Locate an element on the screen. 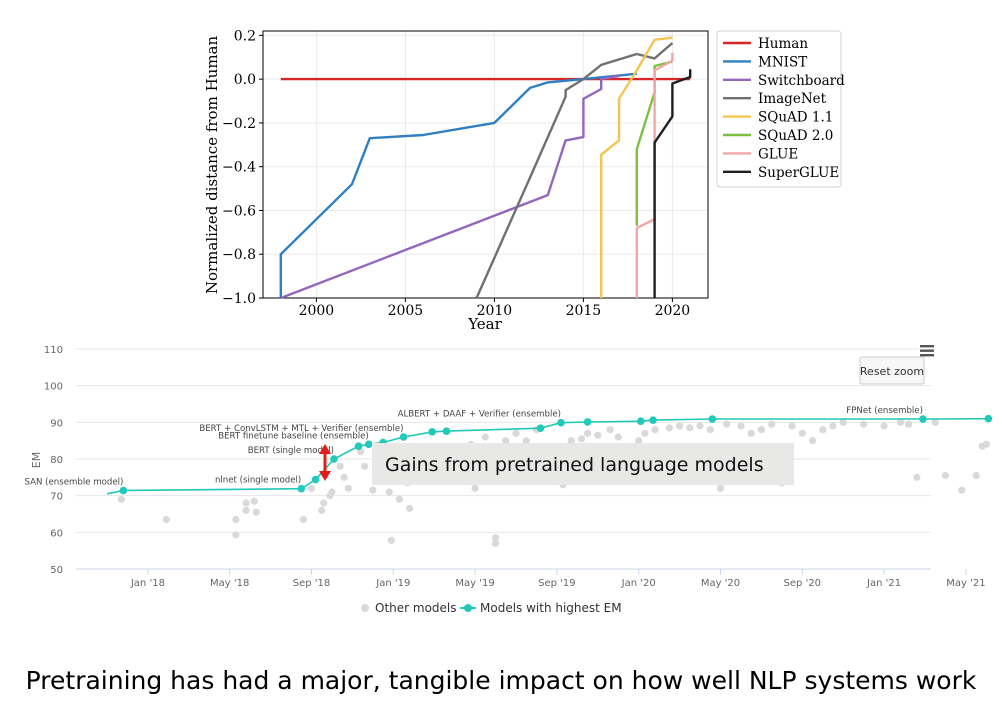 Image resolution: width=1002 pixels, height=727 pixels. legend-label-highest-em: Models with highest EM is located at coordinates (551, 608).